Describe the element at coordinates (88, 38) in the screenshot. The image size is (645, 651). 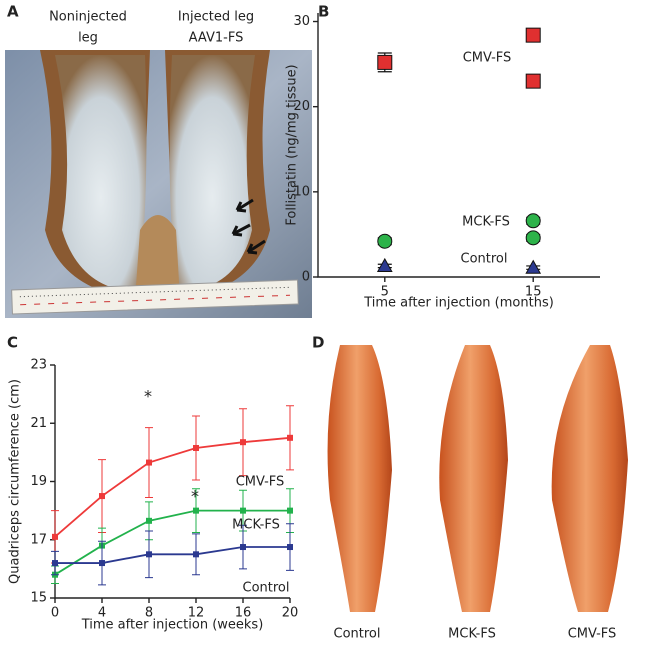
I see `photo-label: leg` at that location.